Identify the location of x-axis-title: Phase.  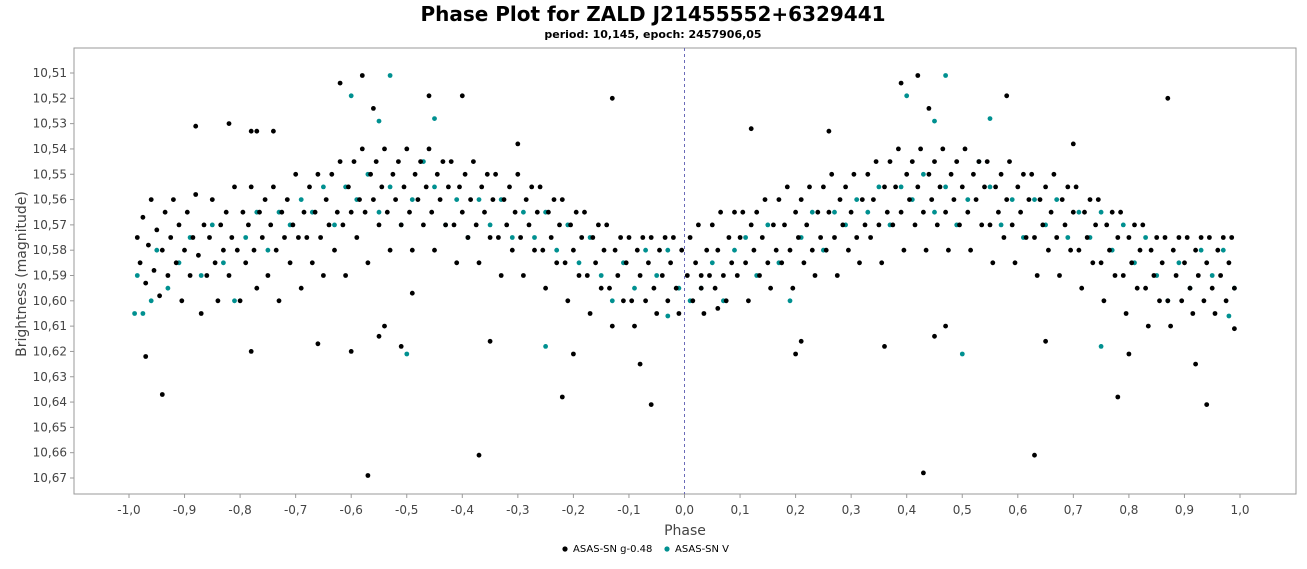
(685, 531).